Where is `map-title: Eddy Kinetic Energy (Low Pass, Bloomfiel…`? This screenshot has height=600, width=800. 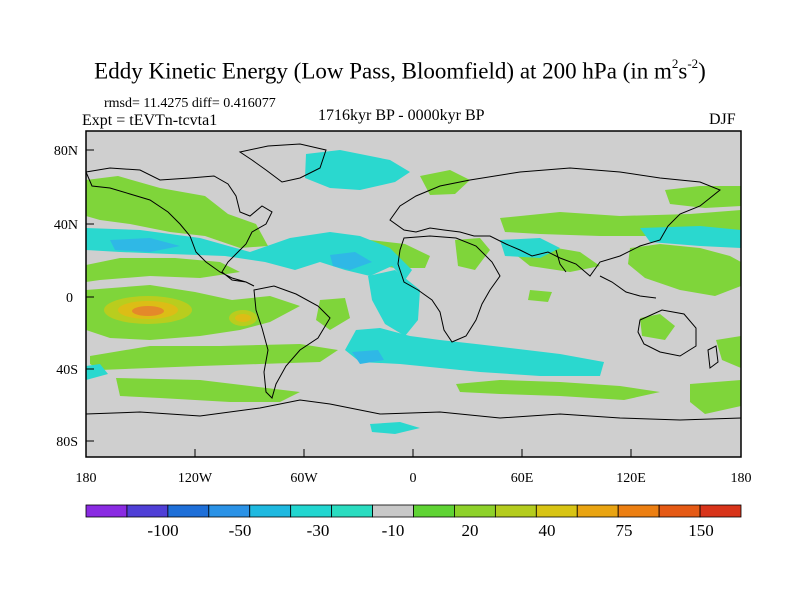
map-title: Eddy Kinetic Energy (Low Pass, Bloomfiel… is located at coordinates (400, 70).